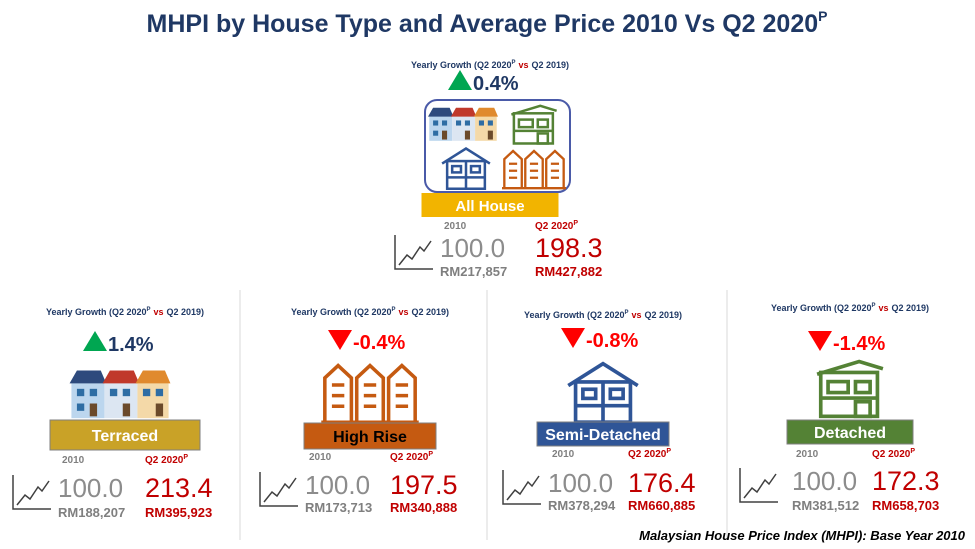 This screenshot has height=549, width=975. Describe the element at coordinates (496, 84) in the screenshot. I see `growth-value: 0.4%` at that location.